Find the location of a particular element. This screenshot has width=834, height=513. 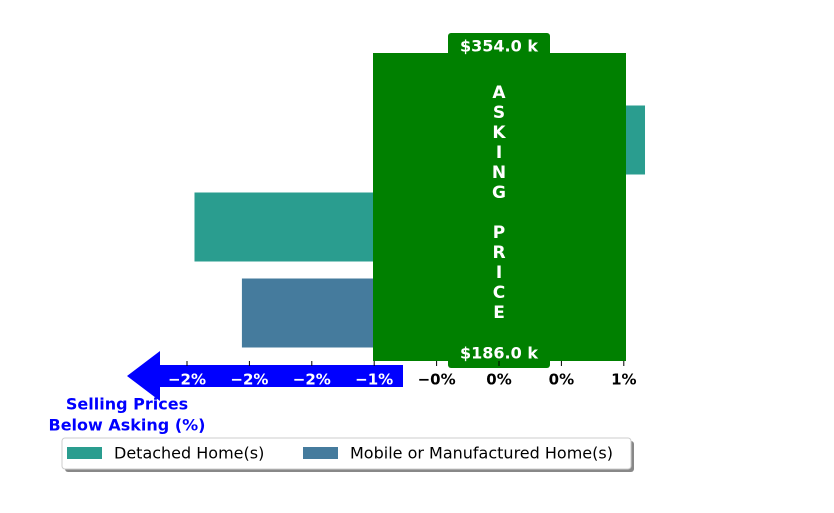

arrow-label: Below Asking (%) is located at coordinates (127, 425).